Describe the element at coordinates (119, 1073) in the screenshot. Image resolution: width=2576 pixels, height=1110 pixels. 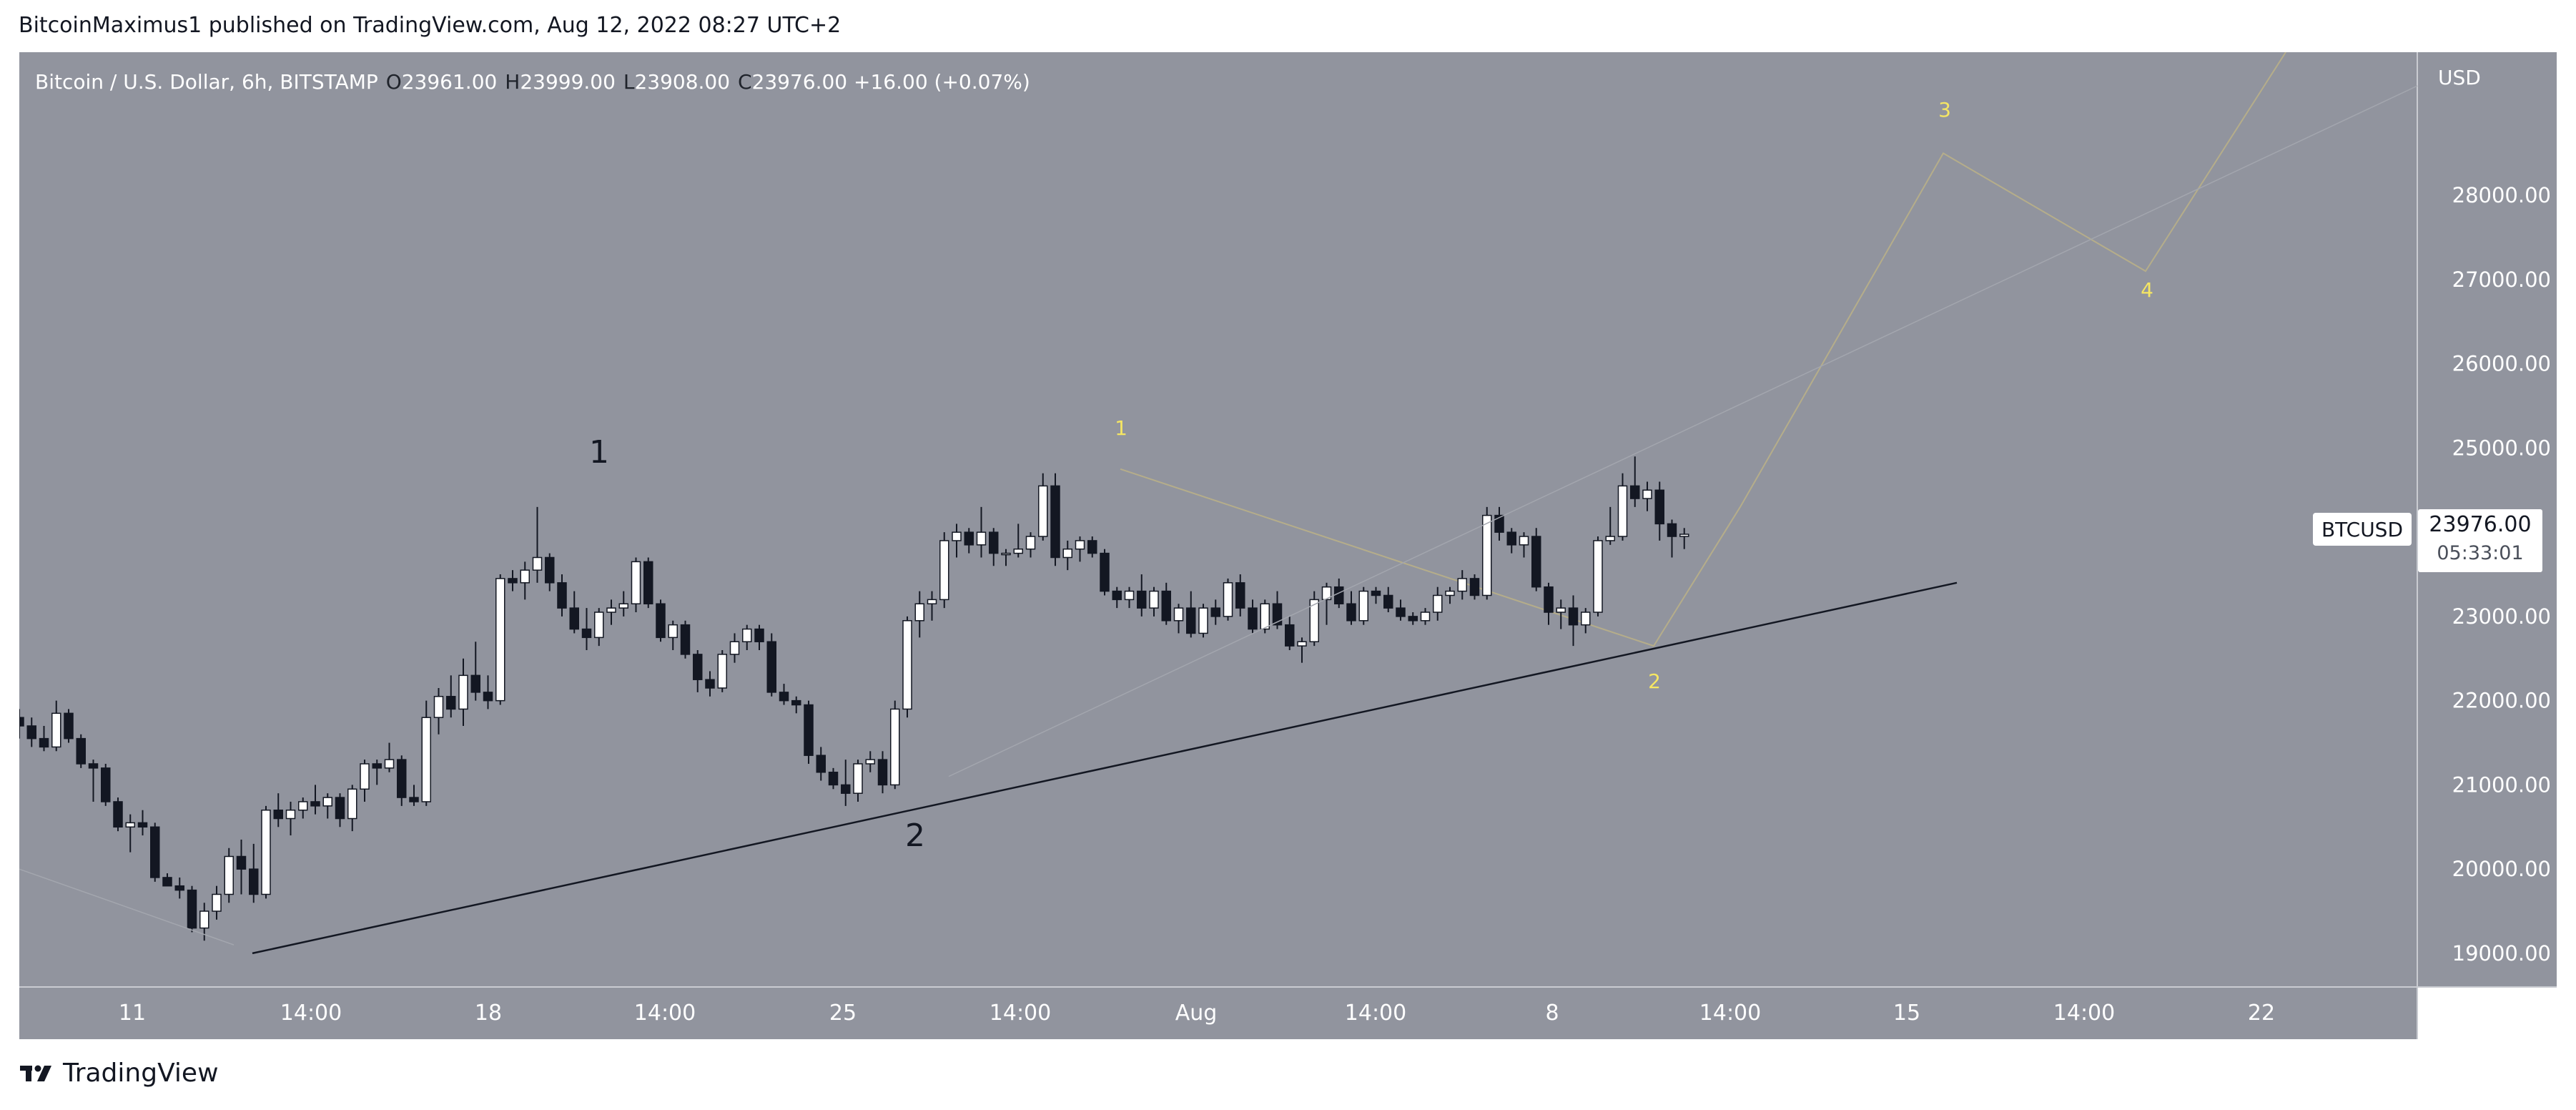
I see `footer-brand: TradingView` at that location.